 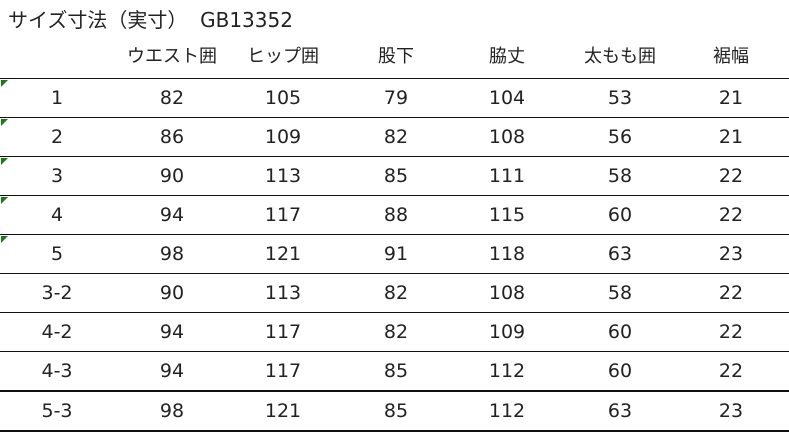 What do you see at coordinates (172, 56) in the screenshot?
I see `column-header: ウエスト囲` at bounding box center [172, 56].